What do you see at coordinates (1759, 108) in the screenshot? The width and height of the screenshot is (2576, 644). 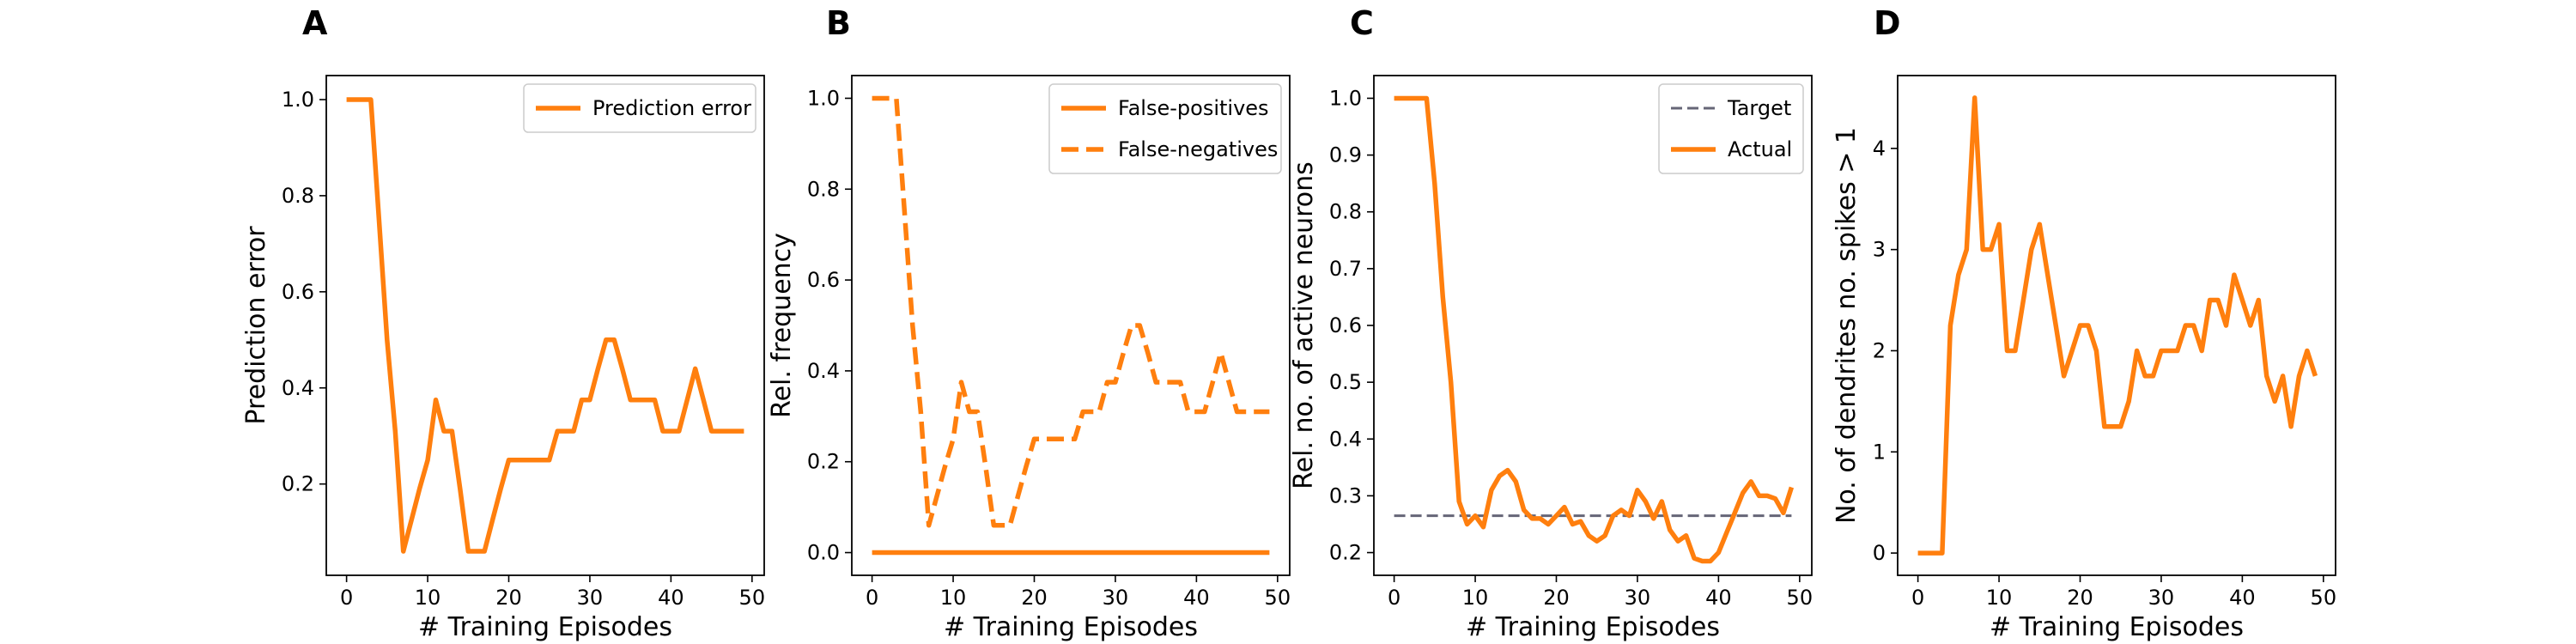 I see `legend-label: Target` at bounding box center [1759, 108].